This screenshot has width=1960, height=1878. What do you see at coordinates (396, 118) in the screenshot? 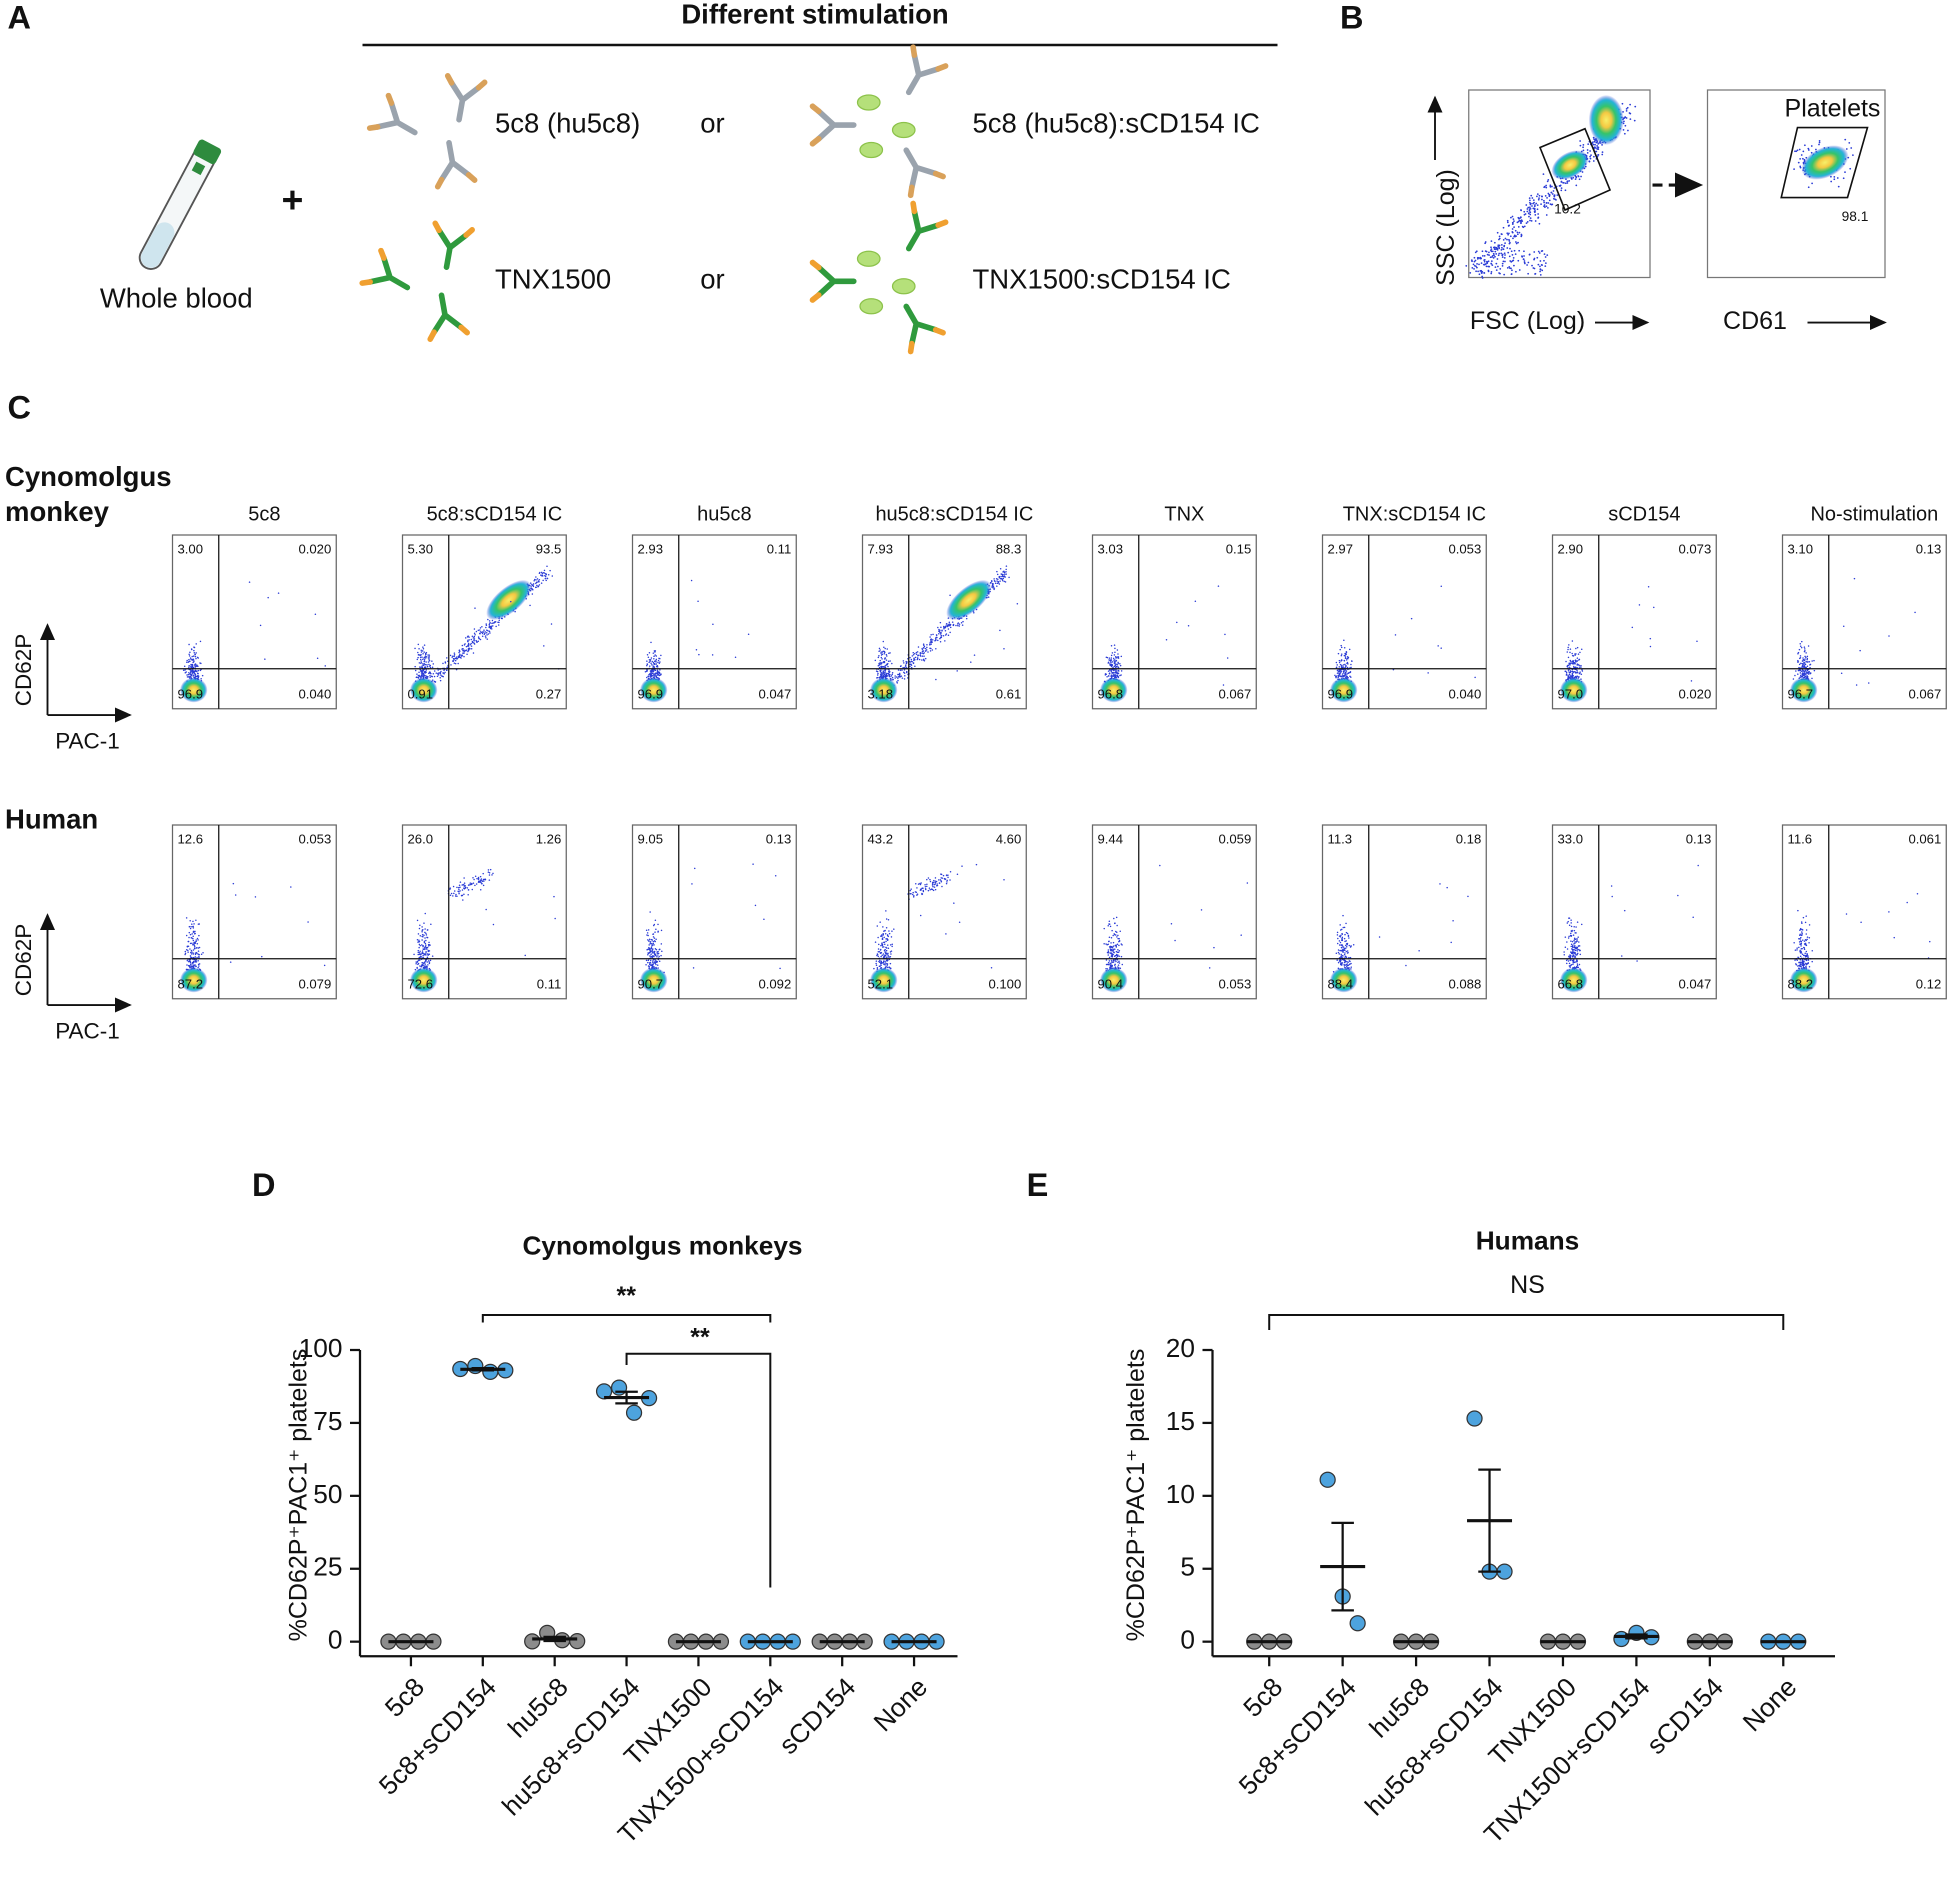
I see `antibody-stem` at bounding box center [396, 118].